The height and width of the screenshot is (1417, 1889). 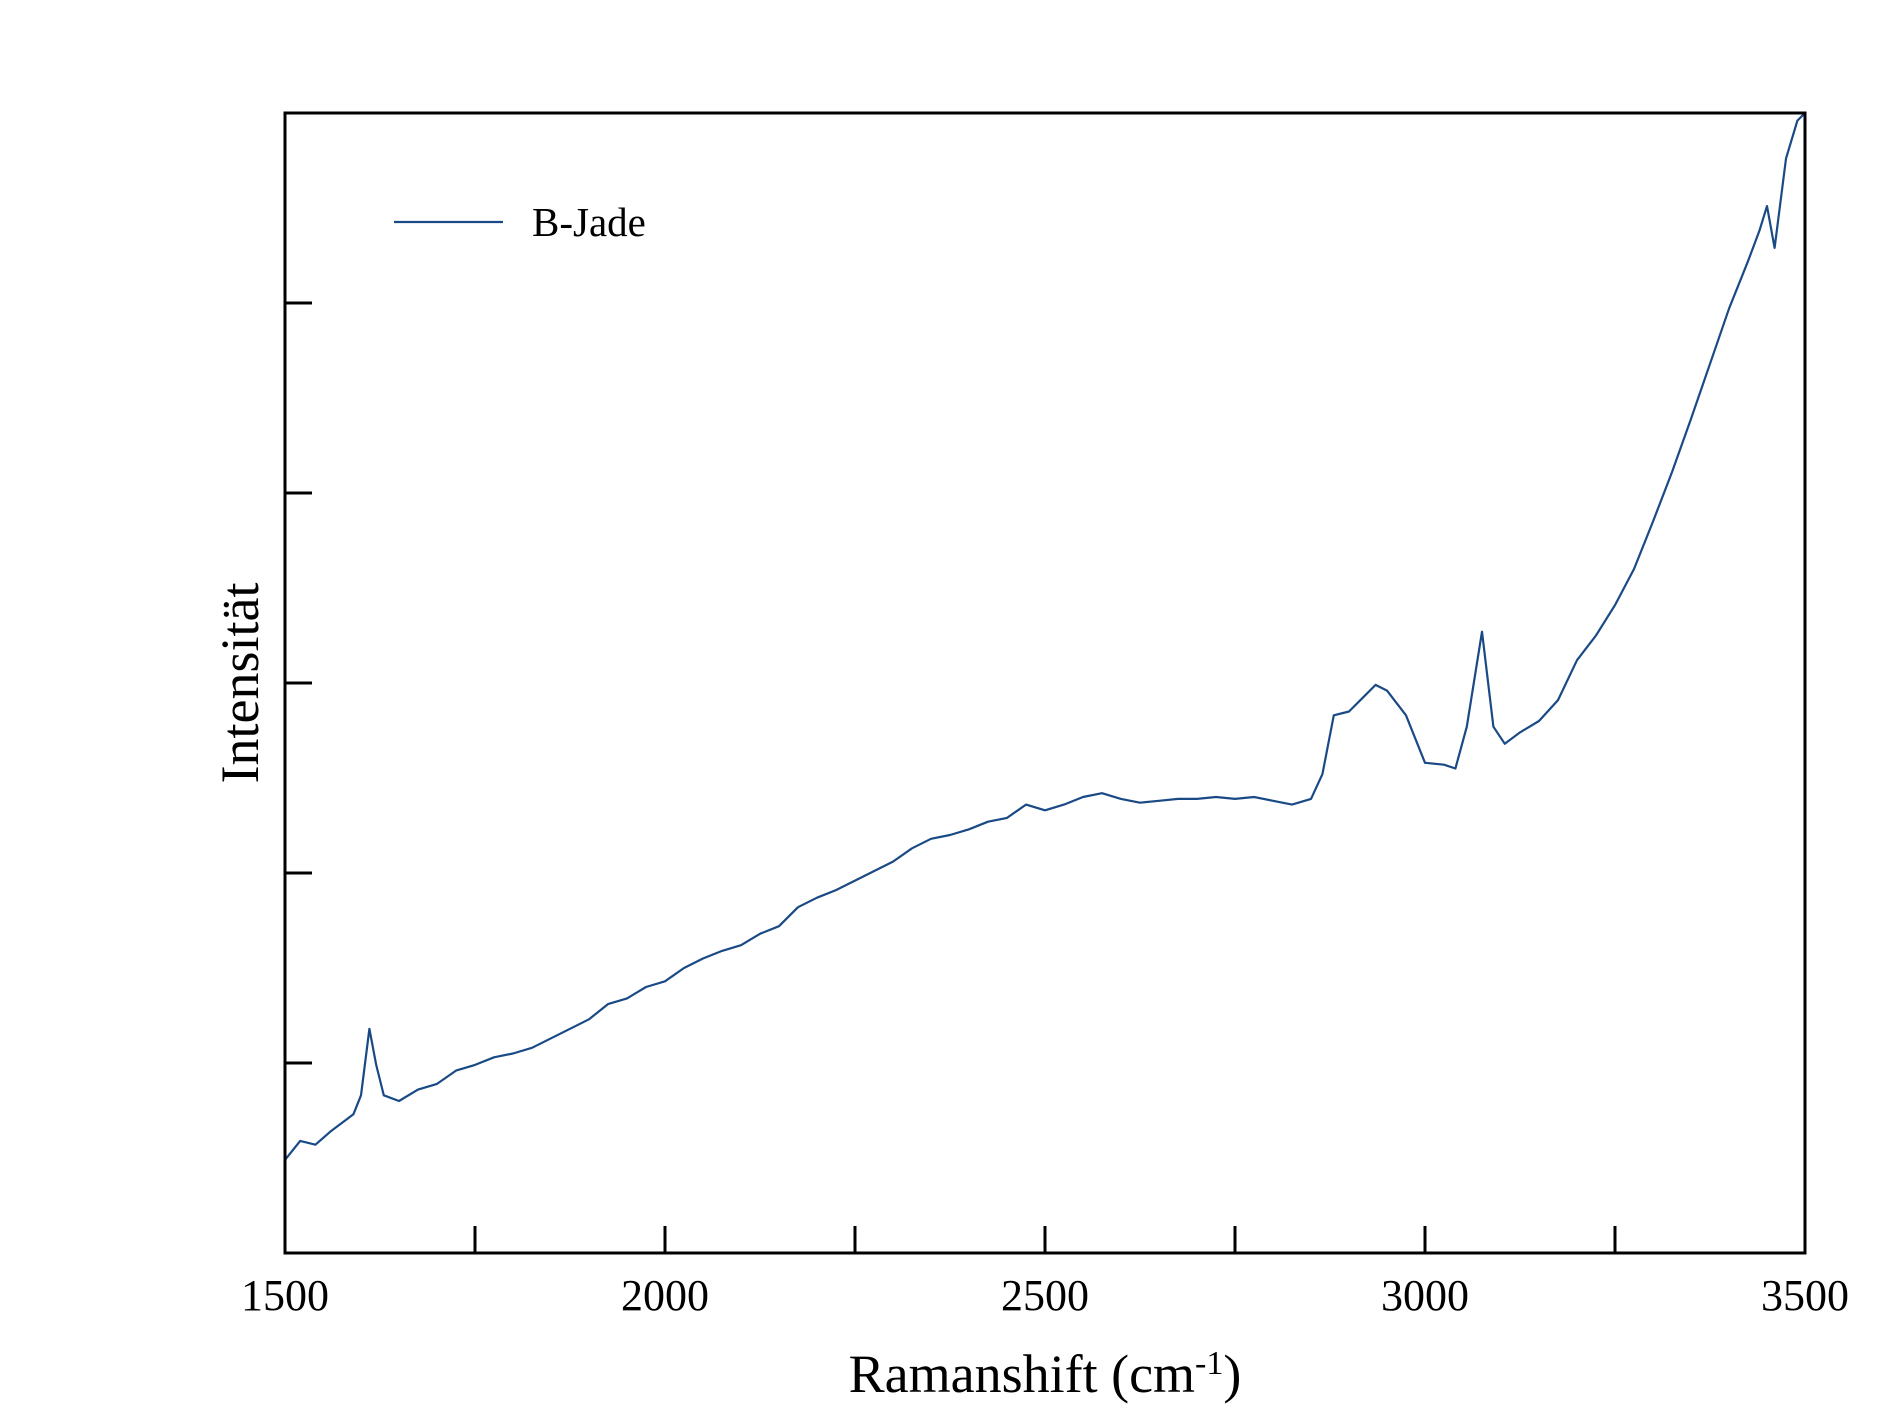 I want to click on x-axis-label-sup: -1, so click(x=1209, y=1363).